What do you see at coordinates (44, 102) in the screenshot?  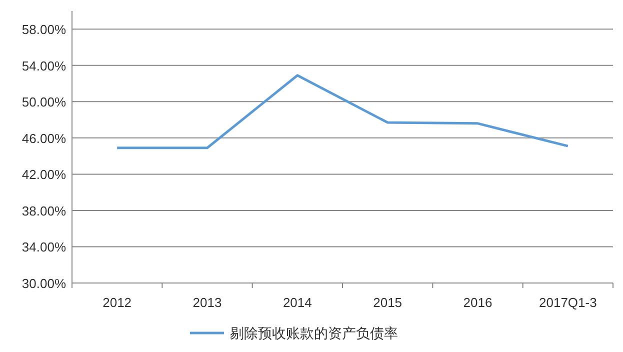 I see `y-tick-label: 50.00%` at bounding box center [44, 102].